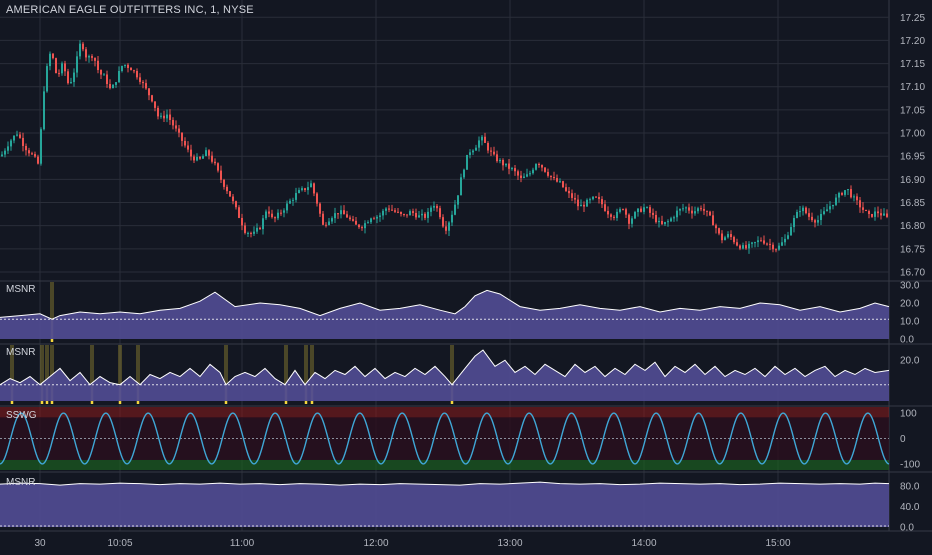 The image size is (932, 555). I want to click on sswg-series, so click(445, 438).